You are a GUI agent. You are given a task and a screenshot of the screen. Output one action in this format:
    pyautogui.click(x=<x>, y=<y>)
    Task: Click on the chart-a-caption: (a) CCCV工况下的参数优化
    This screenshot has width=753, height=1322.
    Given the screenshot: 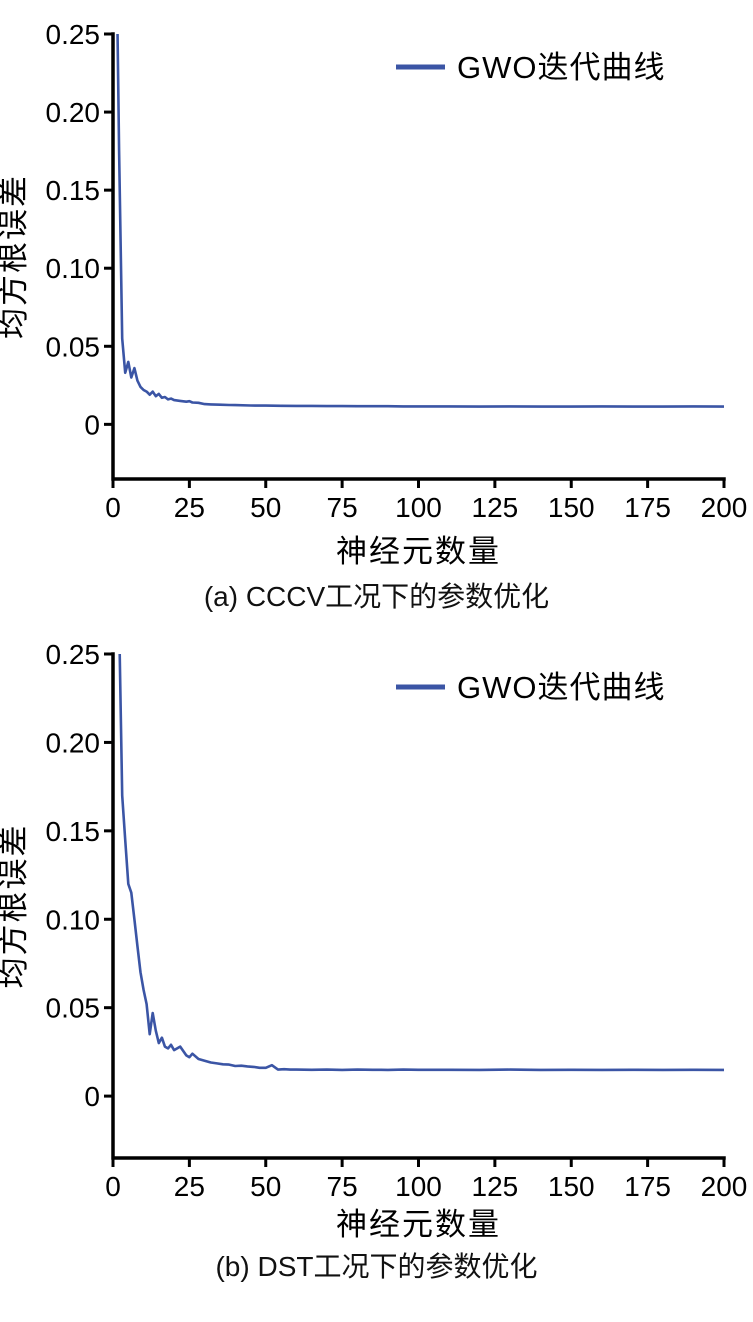 What is the action you would take?
    pyautogui.click(x=376, y=596)
    